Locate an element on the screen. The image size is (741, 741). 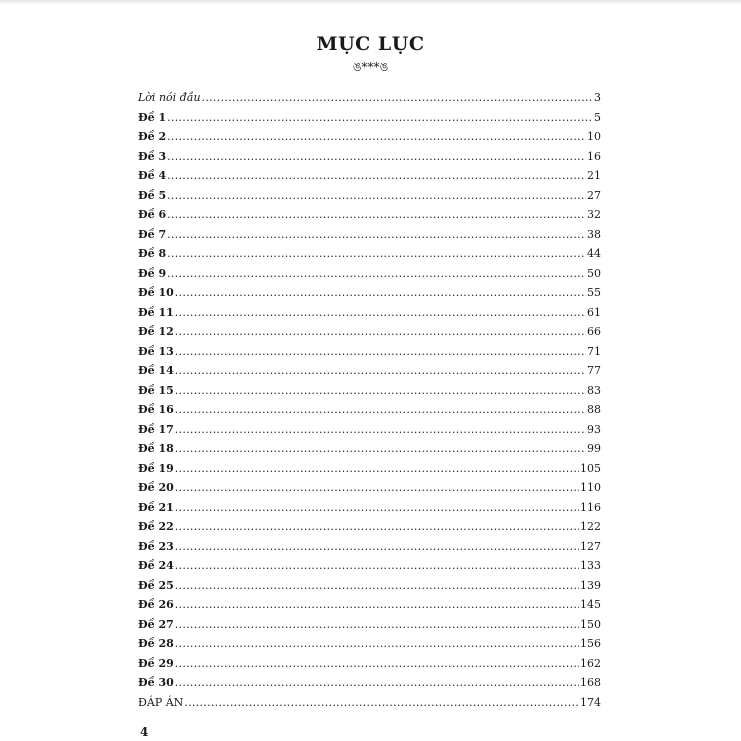
toc-entry: Đề 30 168 is located at coordinates (369, 685).